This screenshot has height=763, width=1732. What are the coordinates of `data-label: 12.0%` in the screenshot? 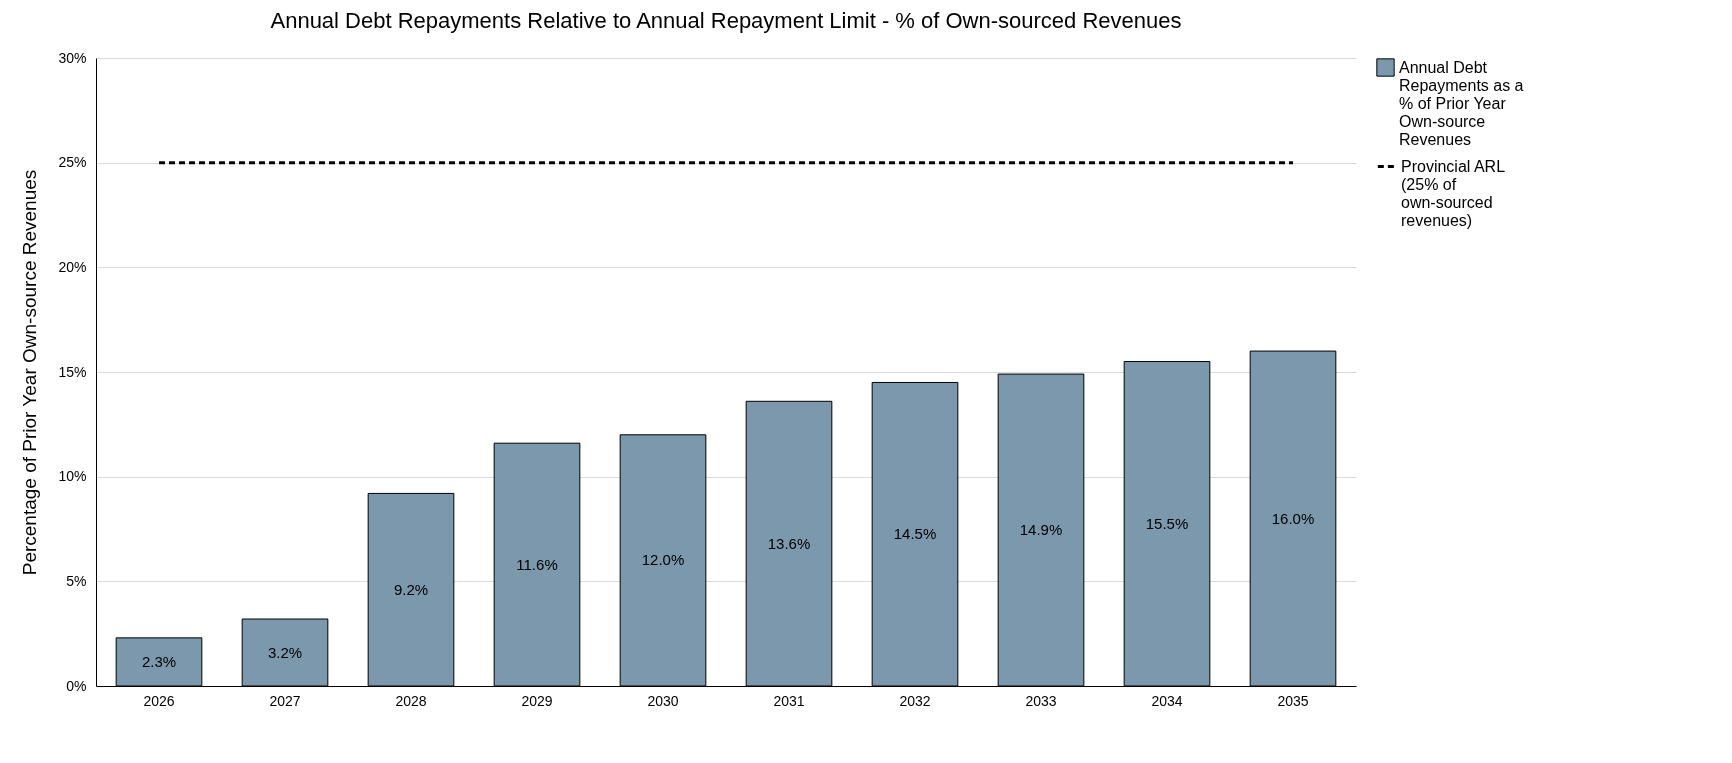 It's located at (663, 560).